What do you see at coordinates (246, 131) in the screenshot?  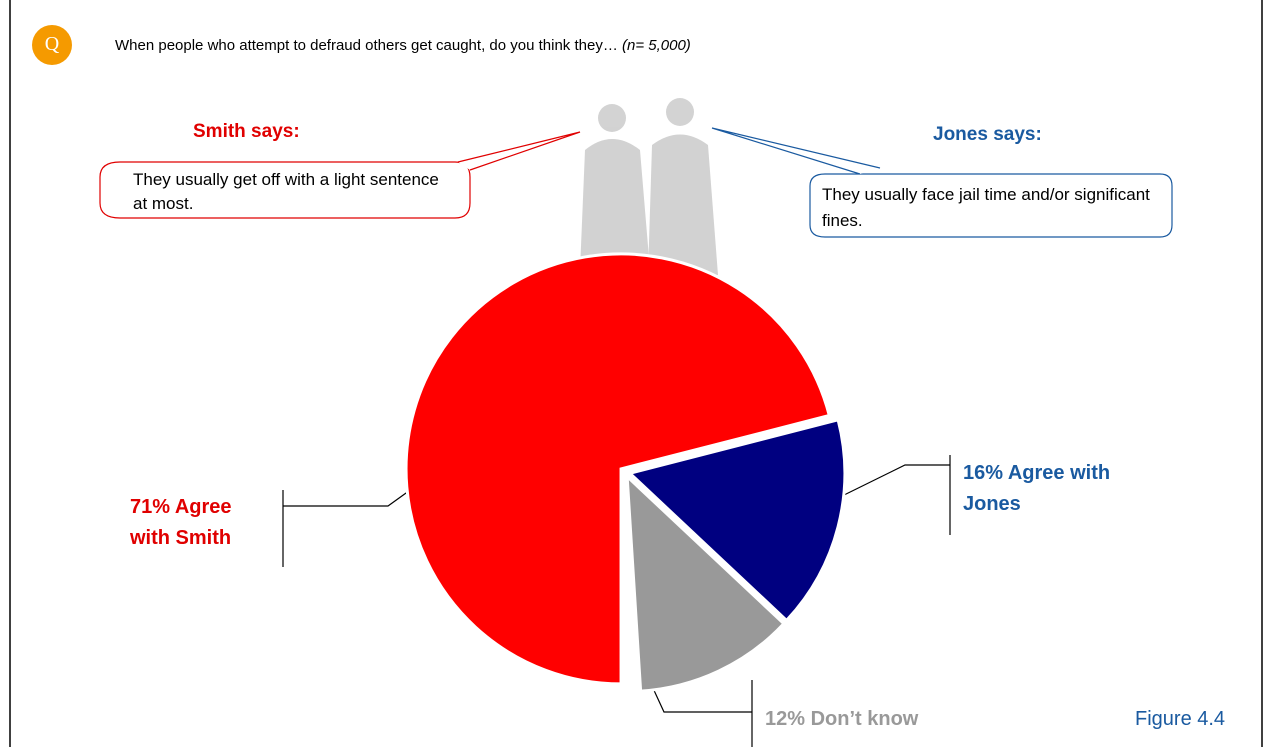 I see `smith-heading: Smith says:` at bounding box center [246, 131].